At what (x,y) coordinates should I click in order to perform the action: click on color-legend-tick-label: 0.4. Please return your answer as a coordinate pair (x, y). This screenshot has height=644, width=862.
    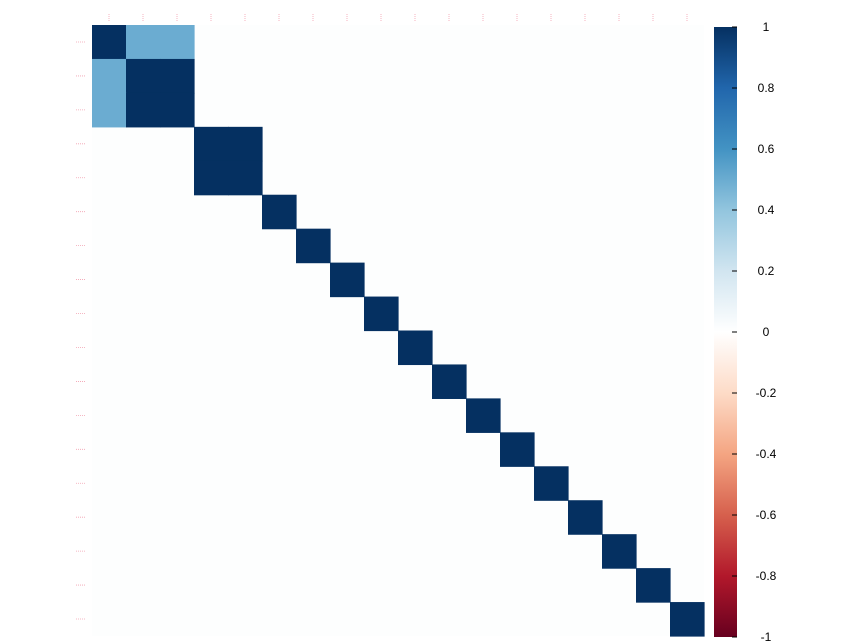
    Looking at the image, I should click on (766, 210).